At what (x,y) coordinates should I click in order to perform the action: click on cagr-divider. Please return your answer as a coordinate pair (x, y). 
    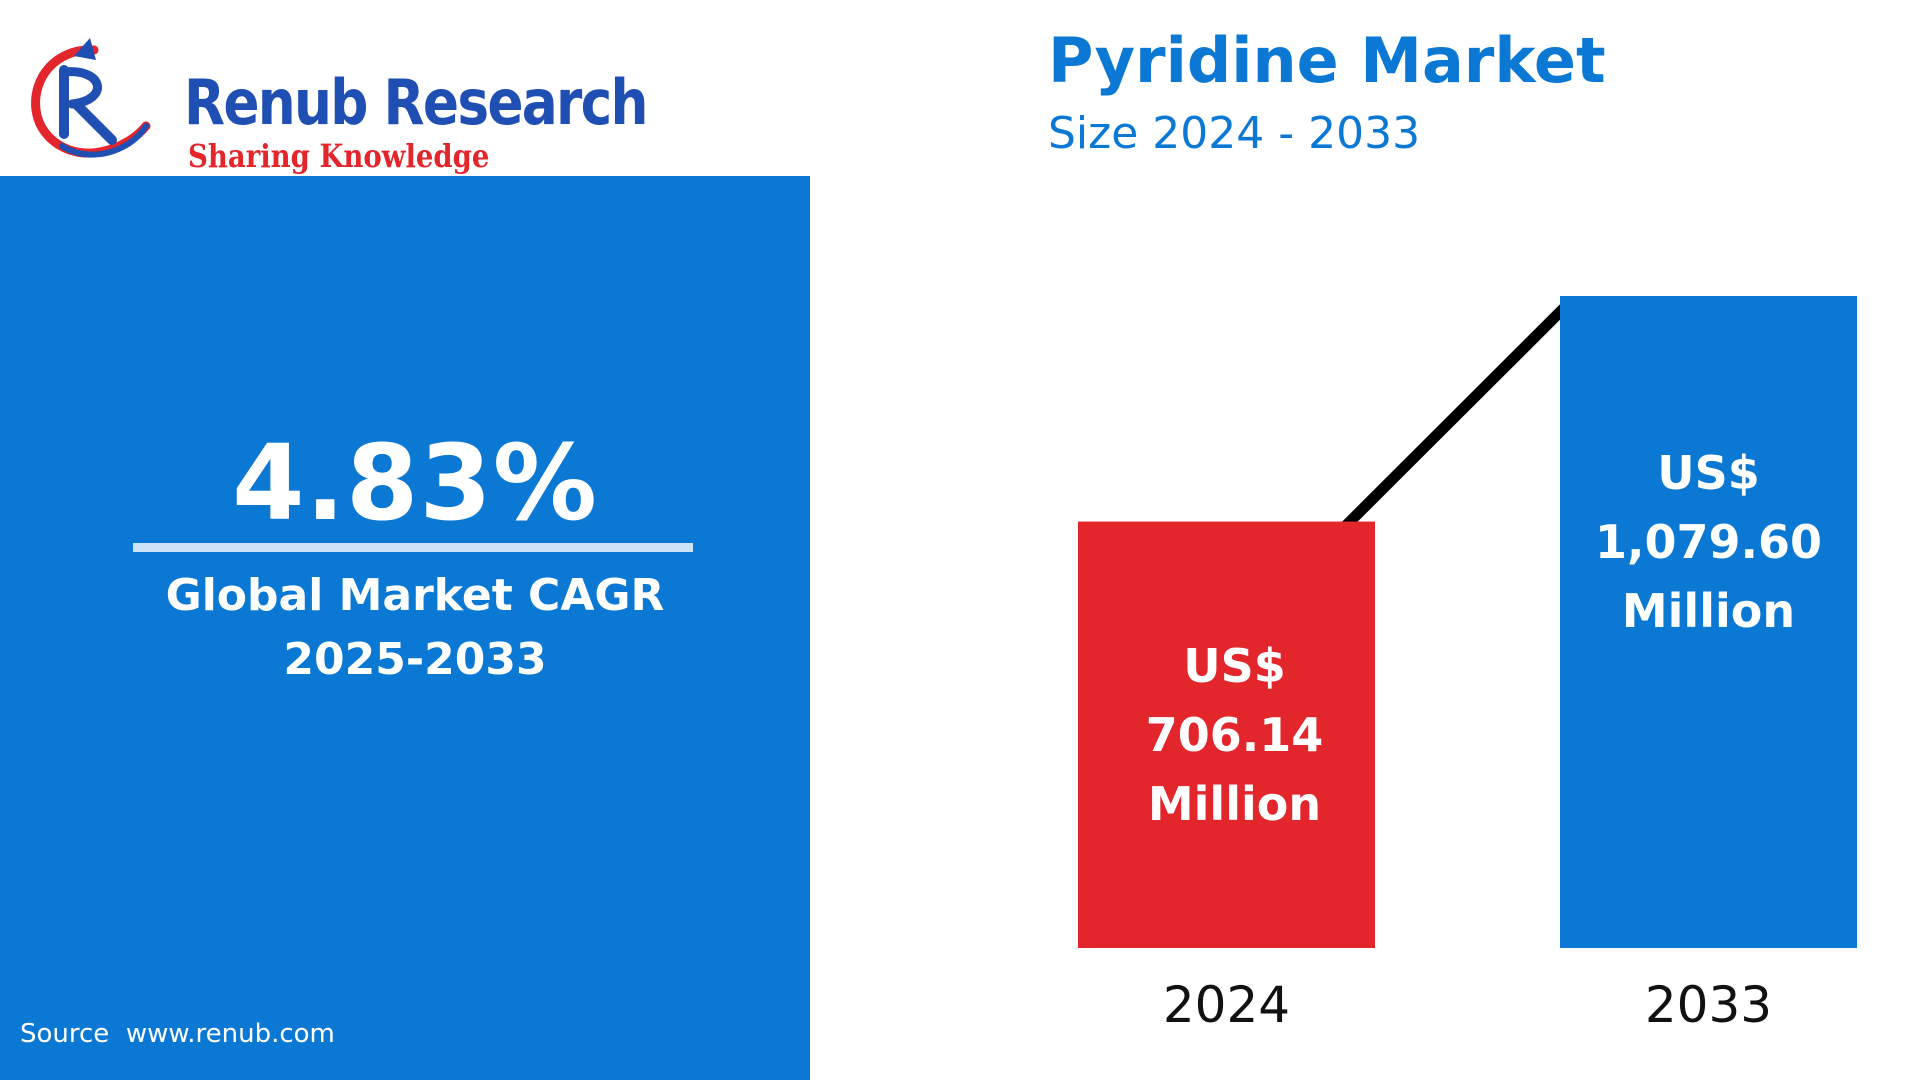
    Looking at the image, I should click on (413, 547).